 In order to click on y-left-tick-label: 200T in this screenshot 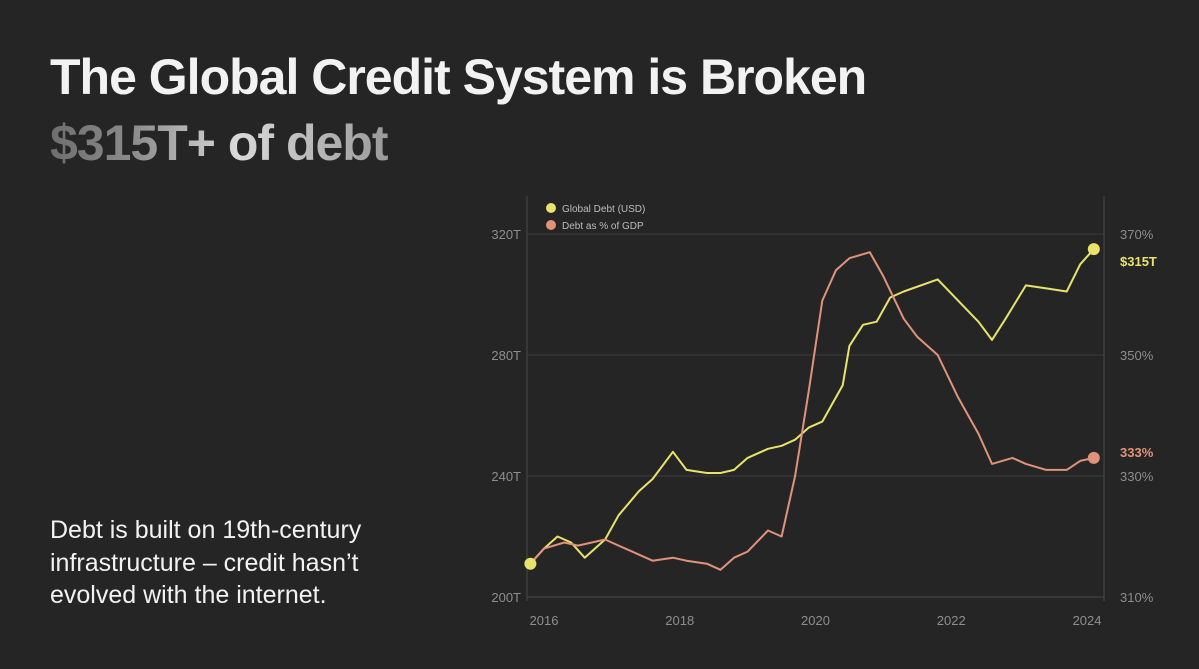, I will do `click(506, 597)`.